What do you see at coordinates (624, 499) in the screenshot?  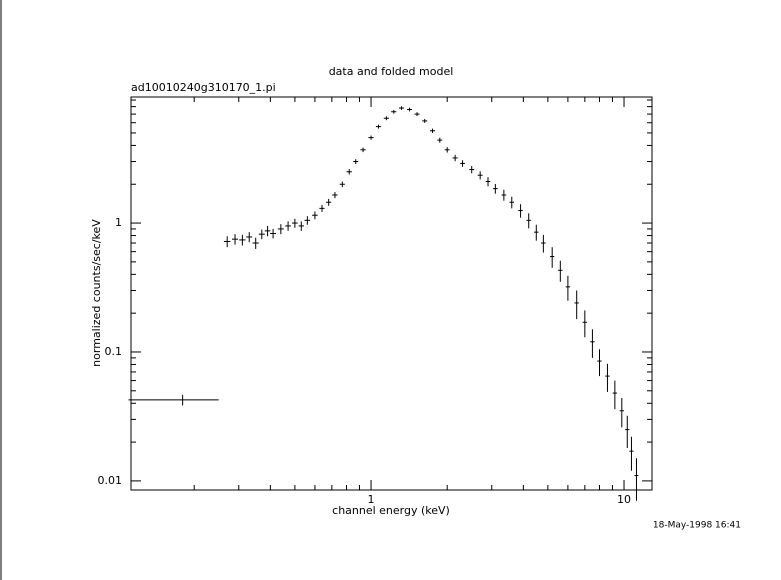 I see `x-tick-label: 10` at bounding box center [624, 499].